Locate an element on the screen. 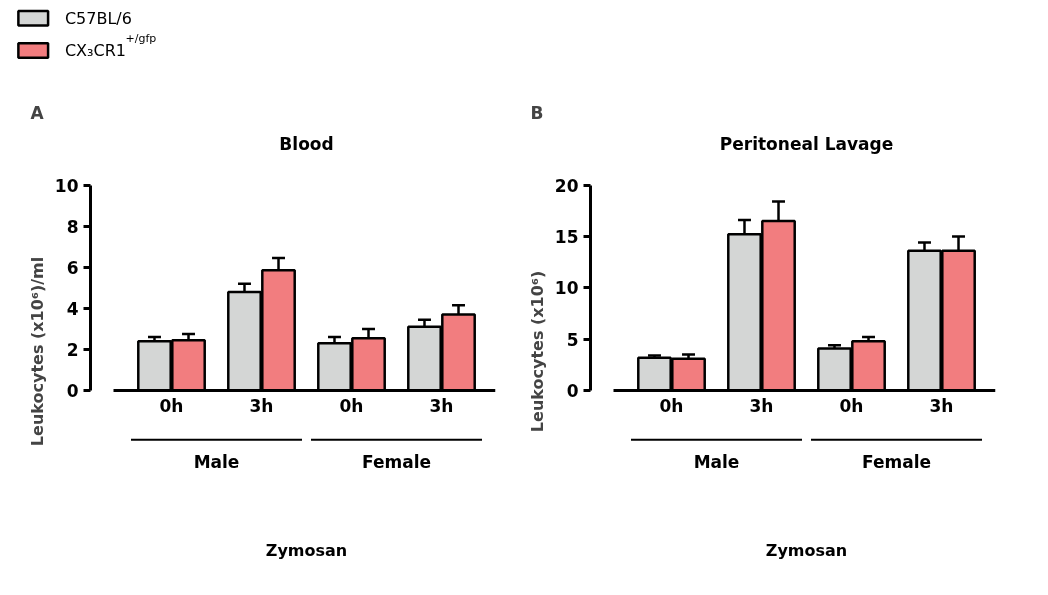  text: B is located at coordinates (537, 112).